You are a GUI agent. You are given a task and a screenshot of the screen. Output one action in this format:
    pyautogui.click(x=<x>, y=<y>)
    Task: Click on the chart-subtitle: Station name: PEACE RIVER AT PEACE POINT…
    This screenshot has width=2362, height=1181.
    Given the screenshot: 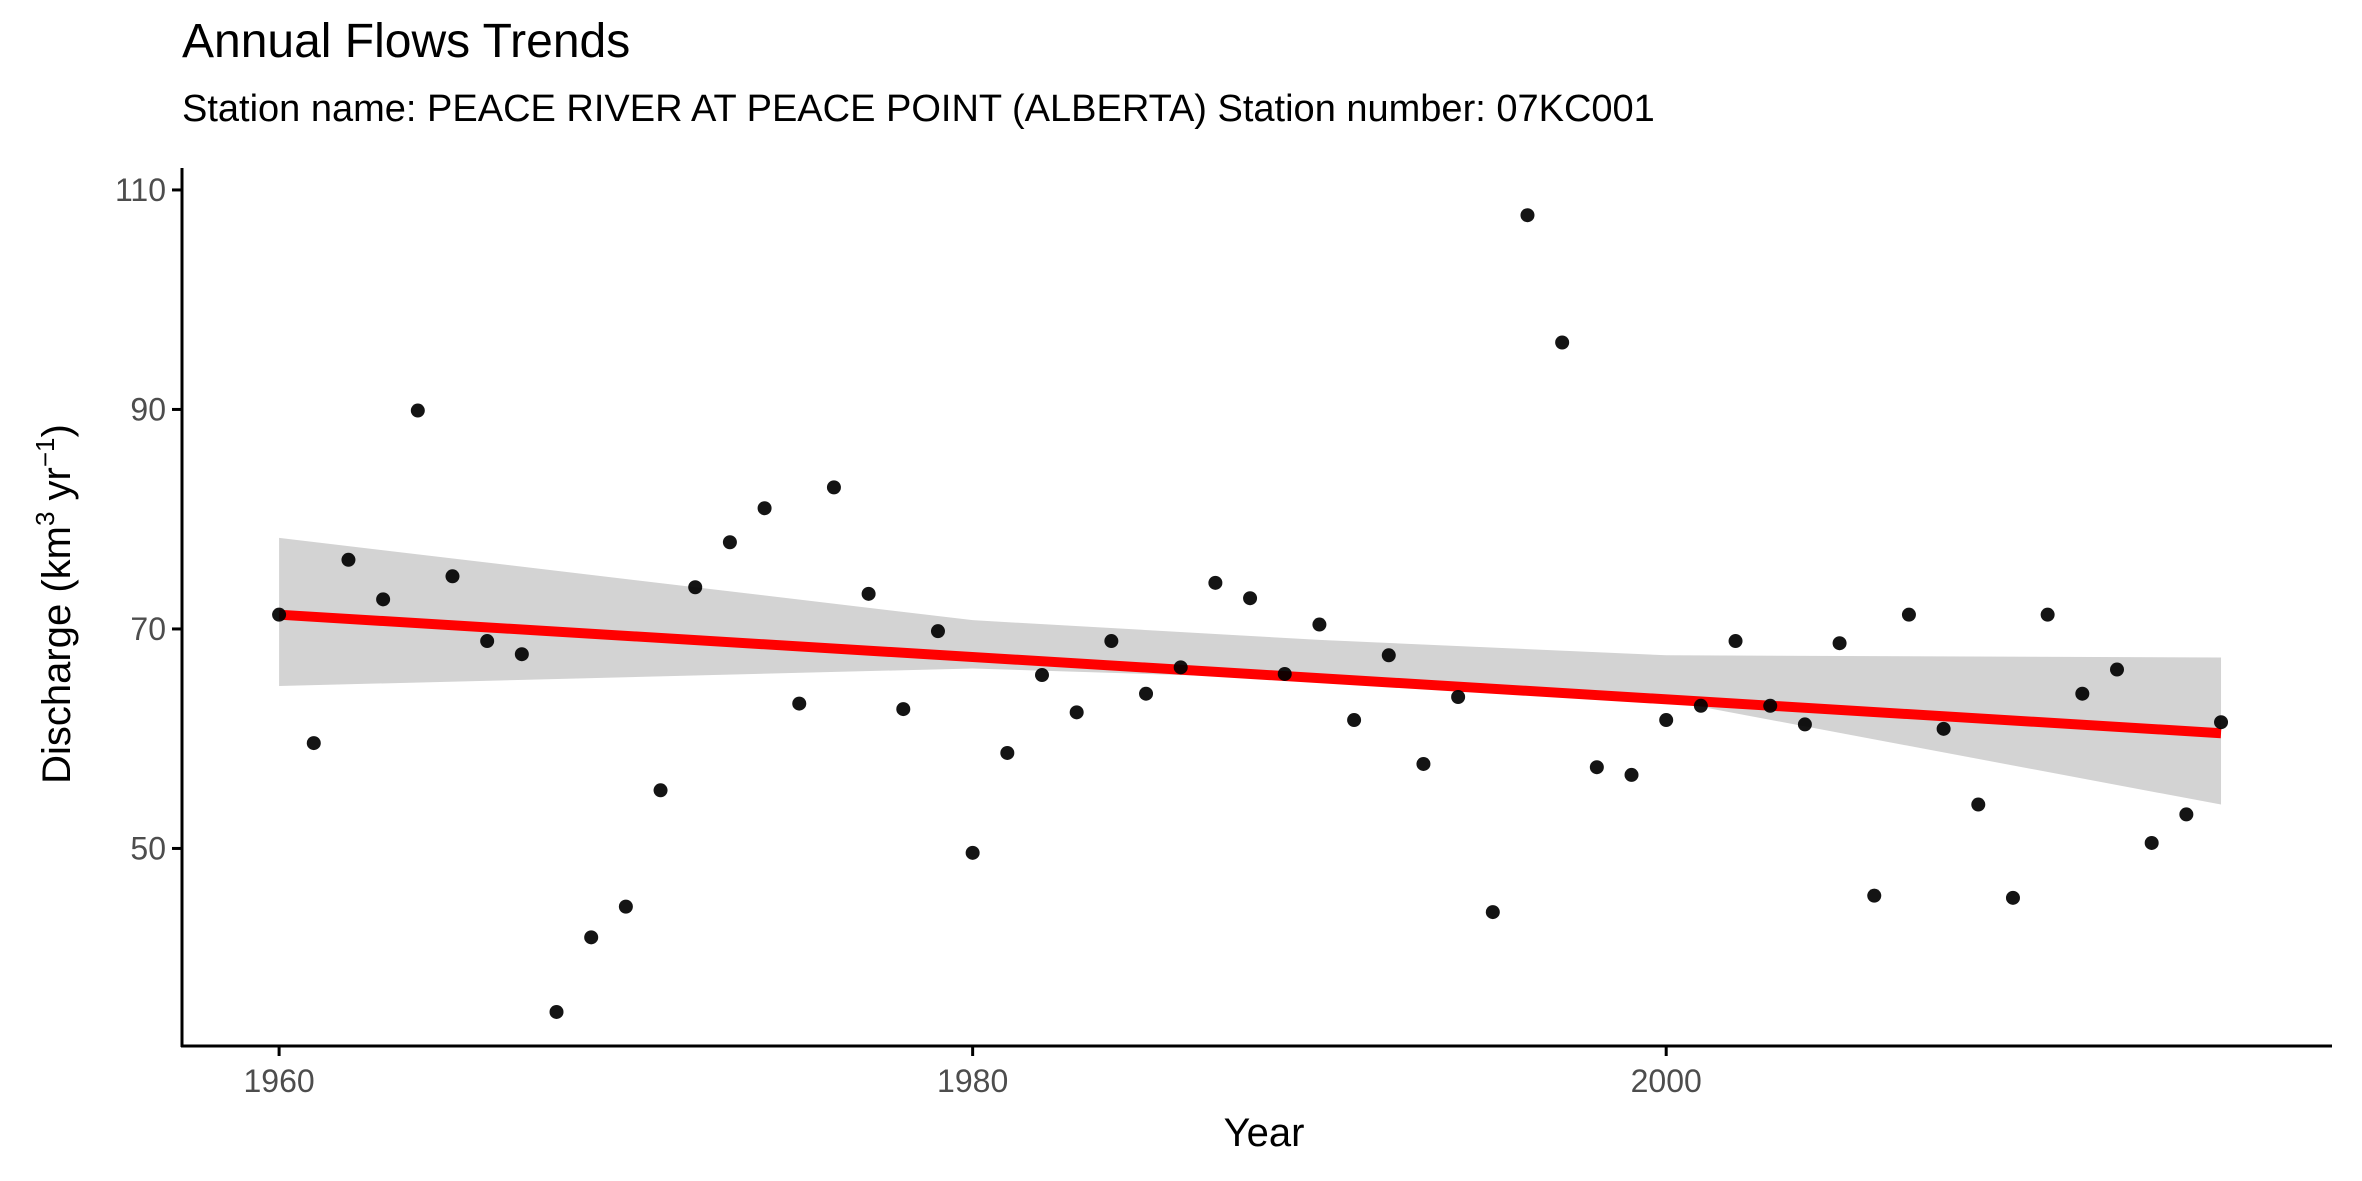 What is the action you would take?
    pyautogui.click(x=918, y=109)
    